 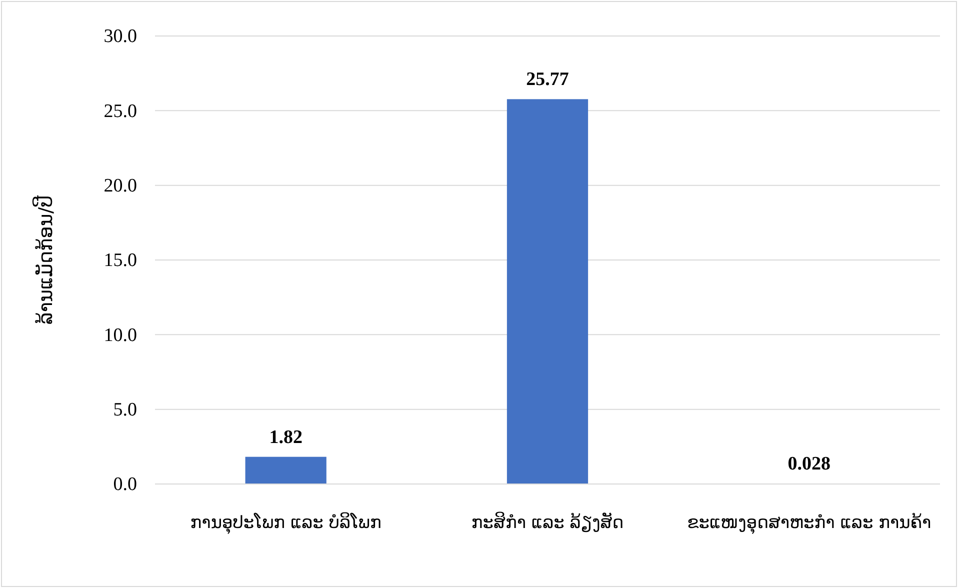 I want to click on y-tick-label: 15.0, so click(x=120, y=261).